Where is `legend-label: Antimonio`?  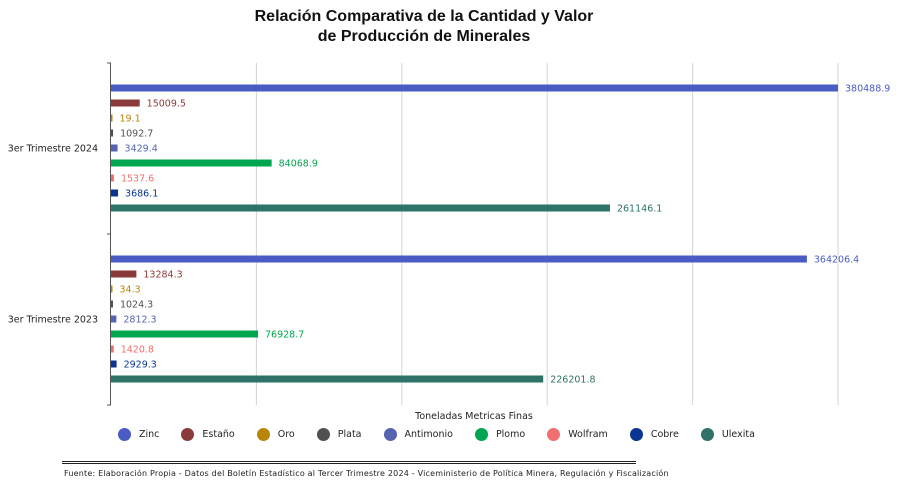 legend-label: Antimonio is located at coordinates (428, 434).